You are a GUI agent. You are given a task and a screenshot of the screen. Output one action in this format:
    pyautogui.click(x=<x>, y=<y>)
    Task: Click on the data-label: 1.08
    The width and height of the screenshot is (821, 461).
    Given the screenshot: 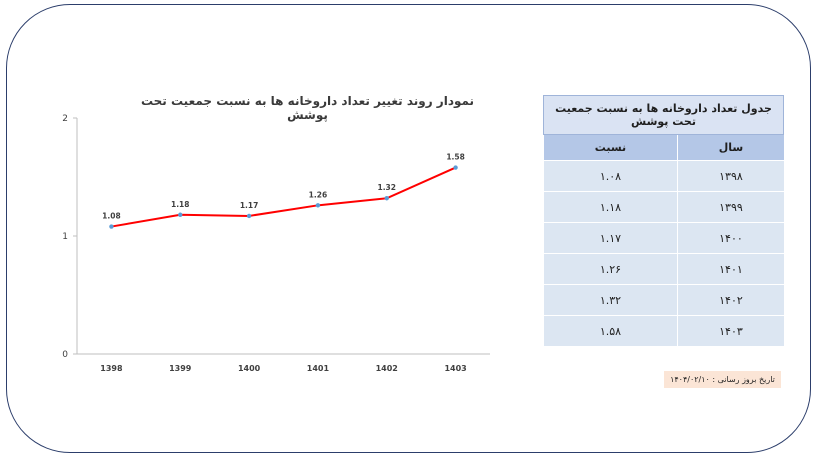 What is the action you would take?
    pyautogui.click(x=111, y=216)
    